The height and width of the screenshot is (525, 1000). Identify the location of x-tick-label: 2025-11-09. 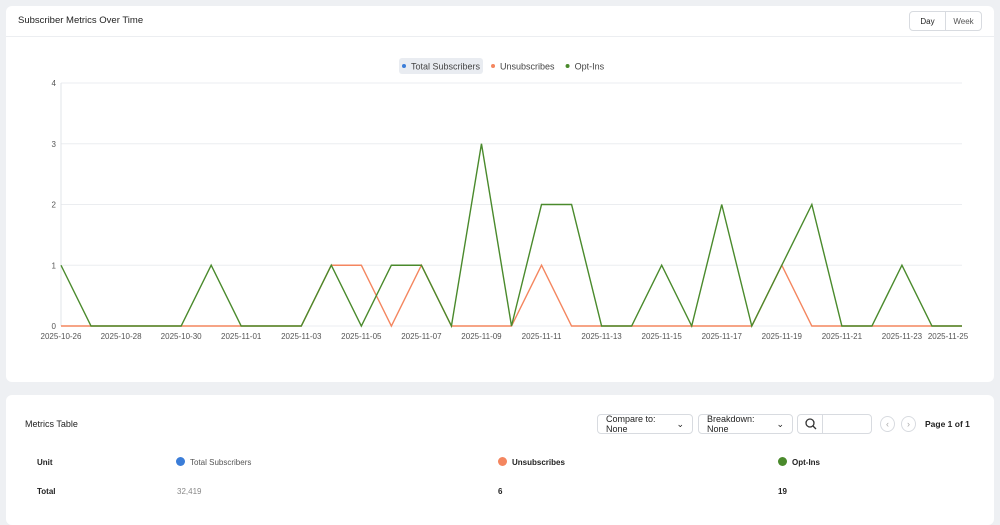
(481, 336).